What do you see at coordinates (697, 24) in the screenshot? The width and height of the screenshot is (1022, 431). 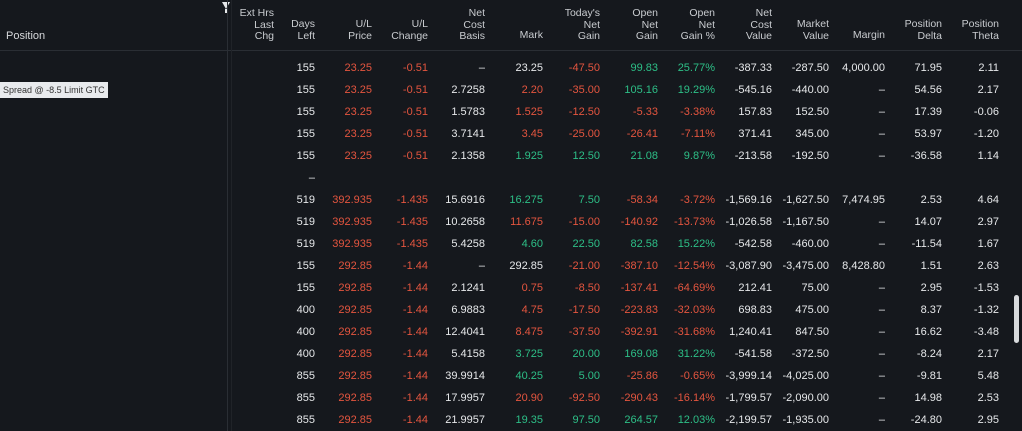 I see `header-open-net-gain-pct: Open Net Gain %` at bounding box center [697, 24].